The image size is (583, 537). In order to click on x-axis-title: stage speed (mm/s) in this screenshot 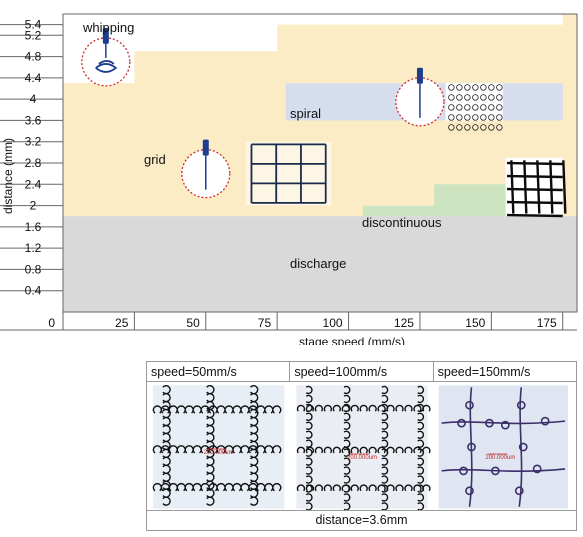, I will do `click(352, 340)`.